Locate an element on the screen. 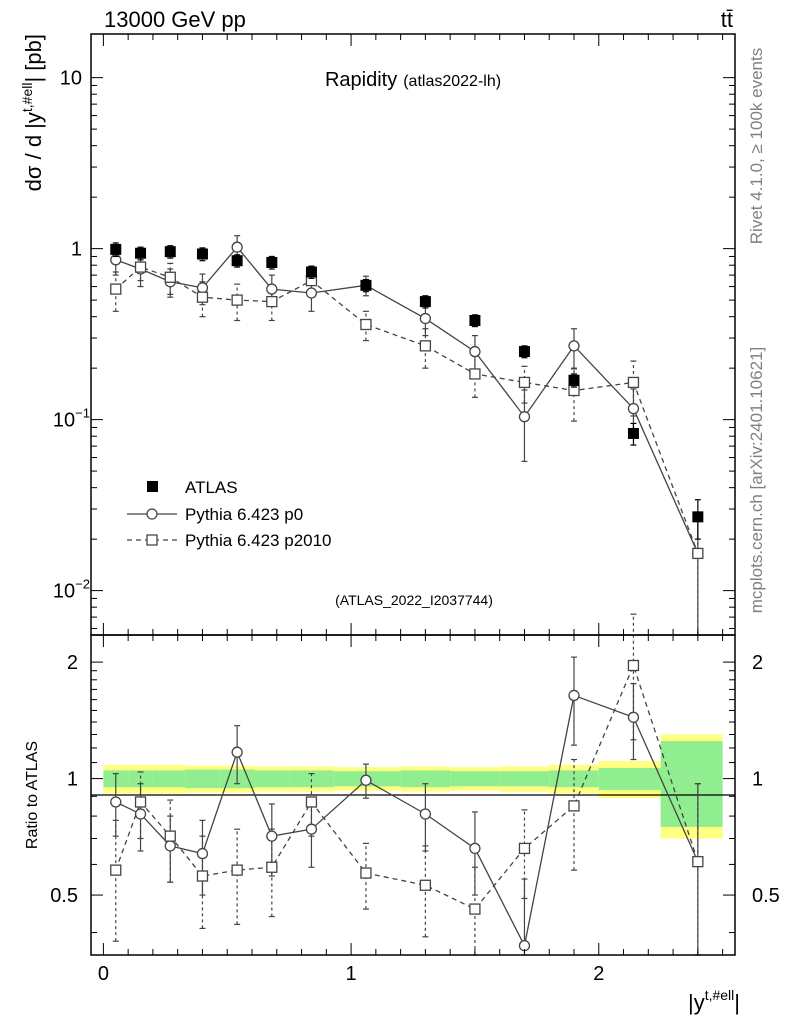  legend-label-p2010: Pythia 6.423 p2010 is located at coordinates (258, 540).